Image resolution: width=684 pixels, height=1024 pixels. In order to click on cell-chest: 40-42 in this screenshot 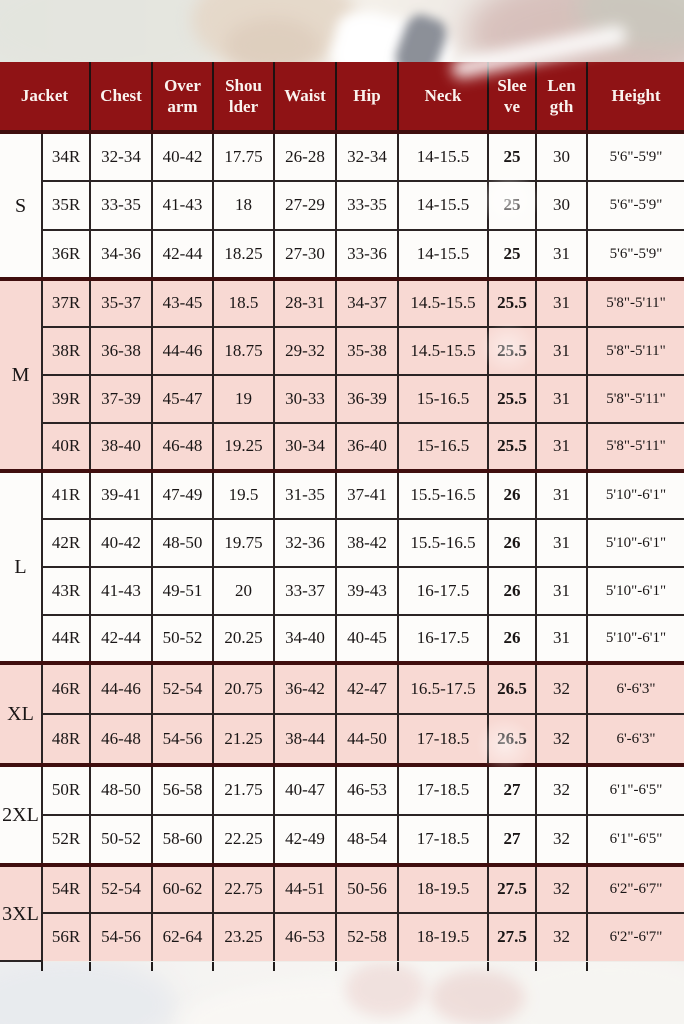, I will do `click(121, 543)`.